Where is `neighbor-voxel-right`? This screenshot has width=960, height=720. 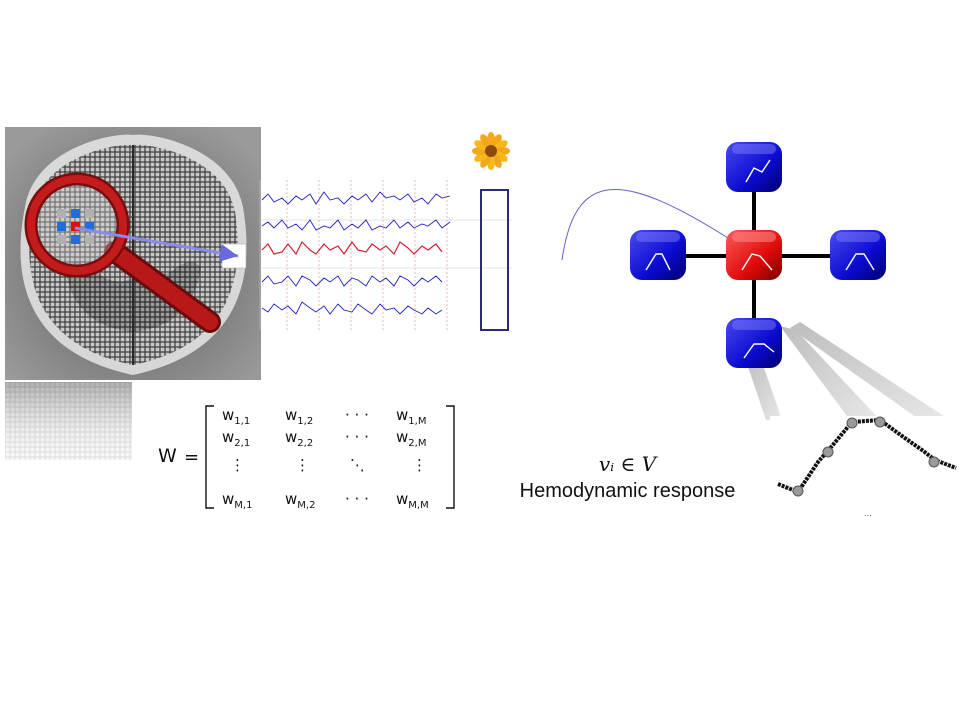 neighbor-voxel-right is located at coordinates (89, 226).